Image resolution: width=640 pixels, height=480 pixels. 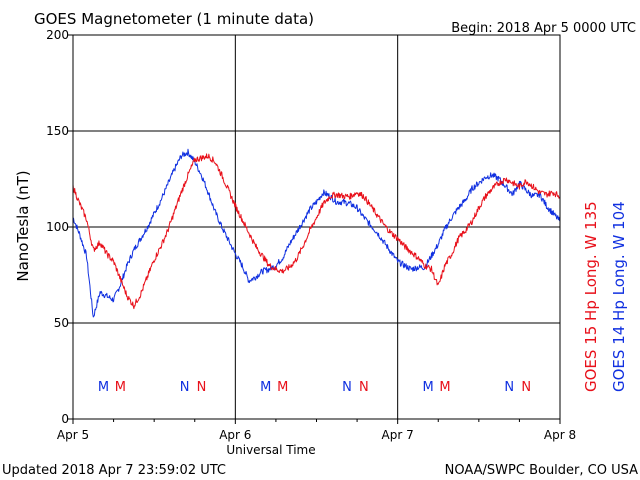 What do you see at coordinates (543, 28) in the screenshot?
I see `begin-label: Begin: 2018 Apr 5 0000 UTC` at bounding box center [543, 28].